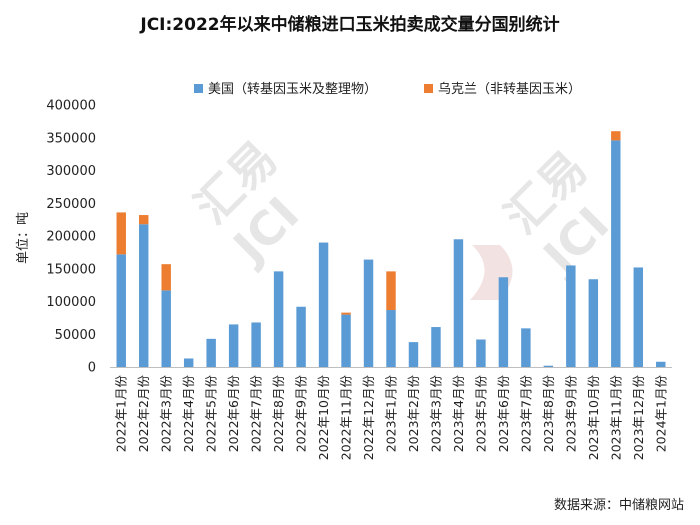 Image resolution: width=700 pixels, height=525 pixels. Describe the element at coordinates (71, 138) in the screenshot. I see `y-tick-label: 350000` at that location.